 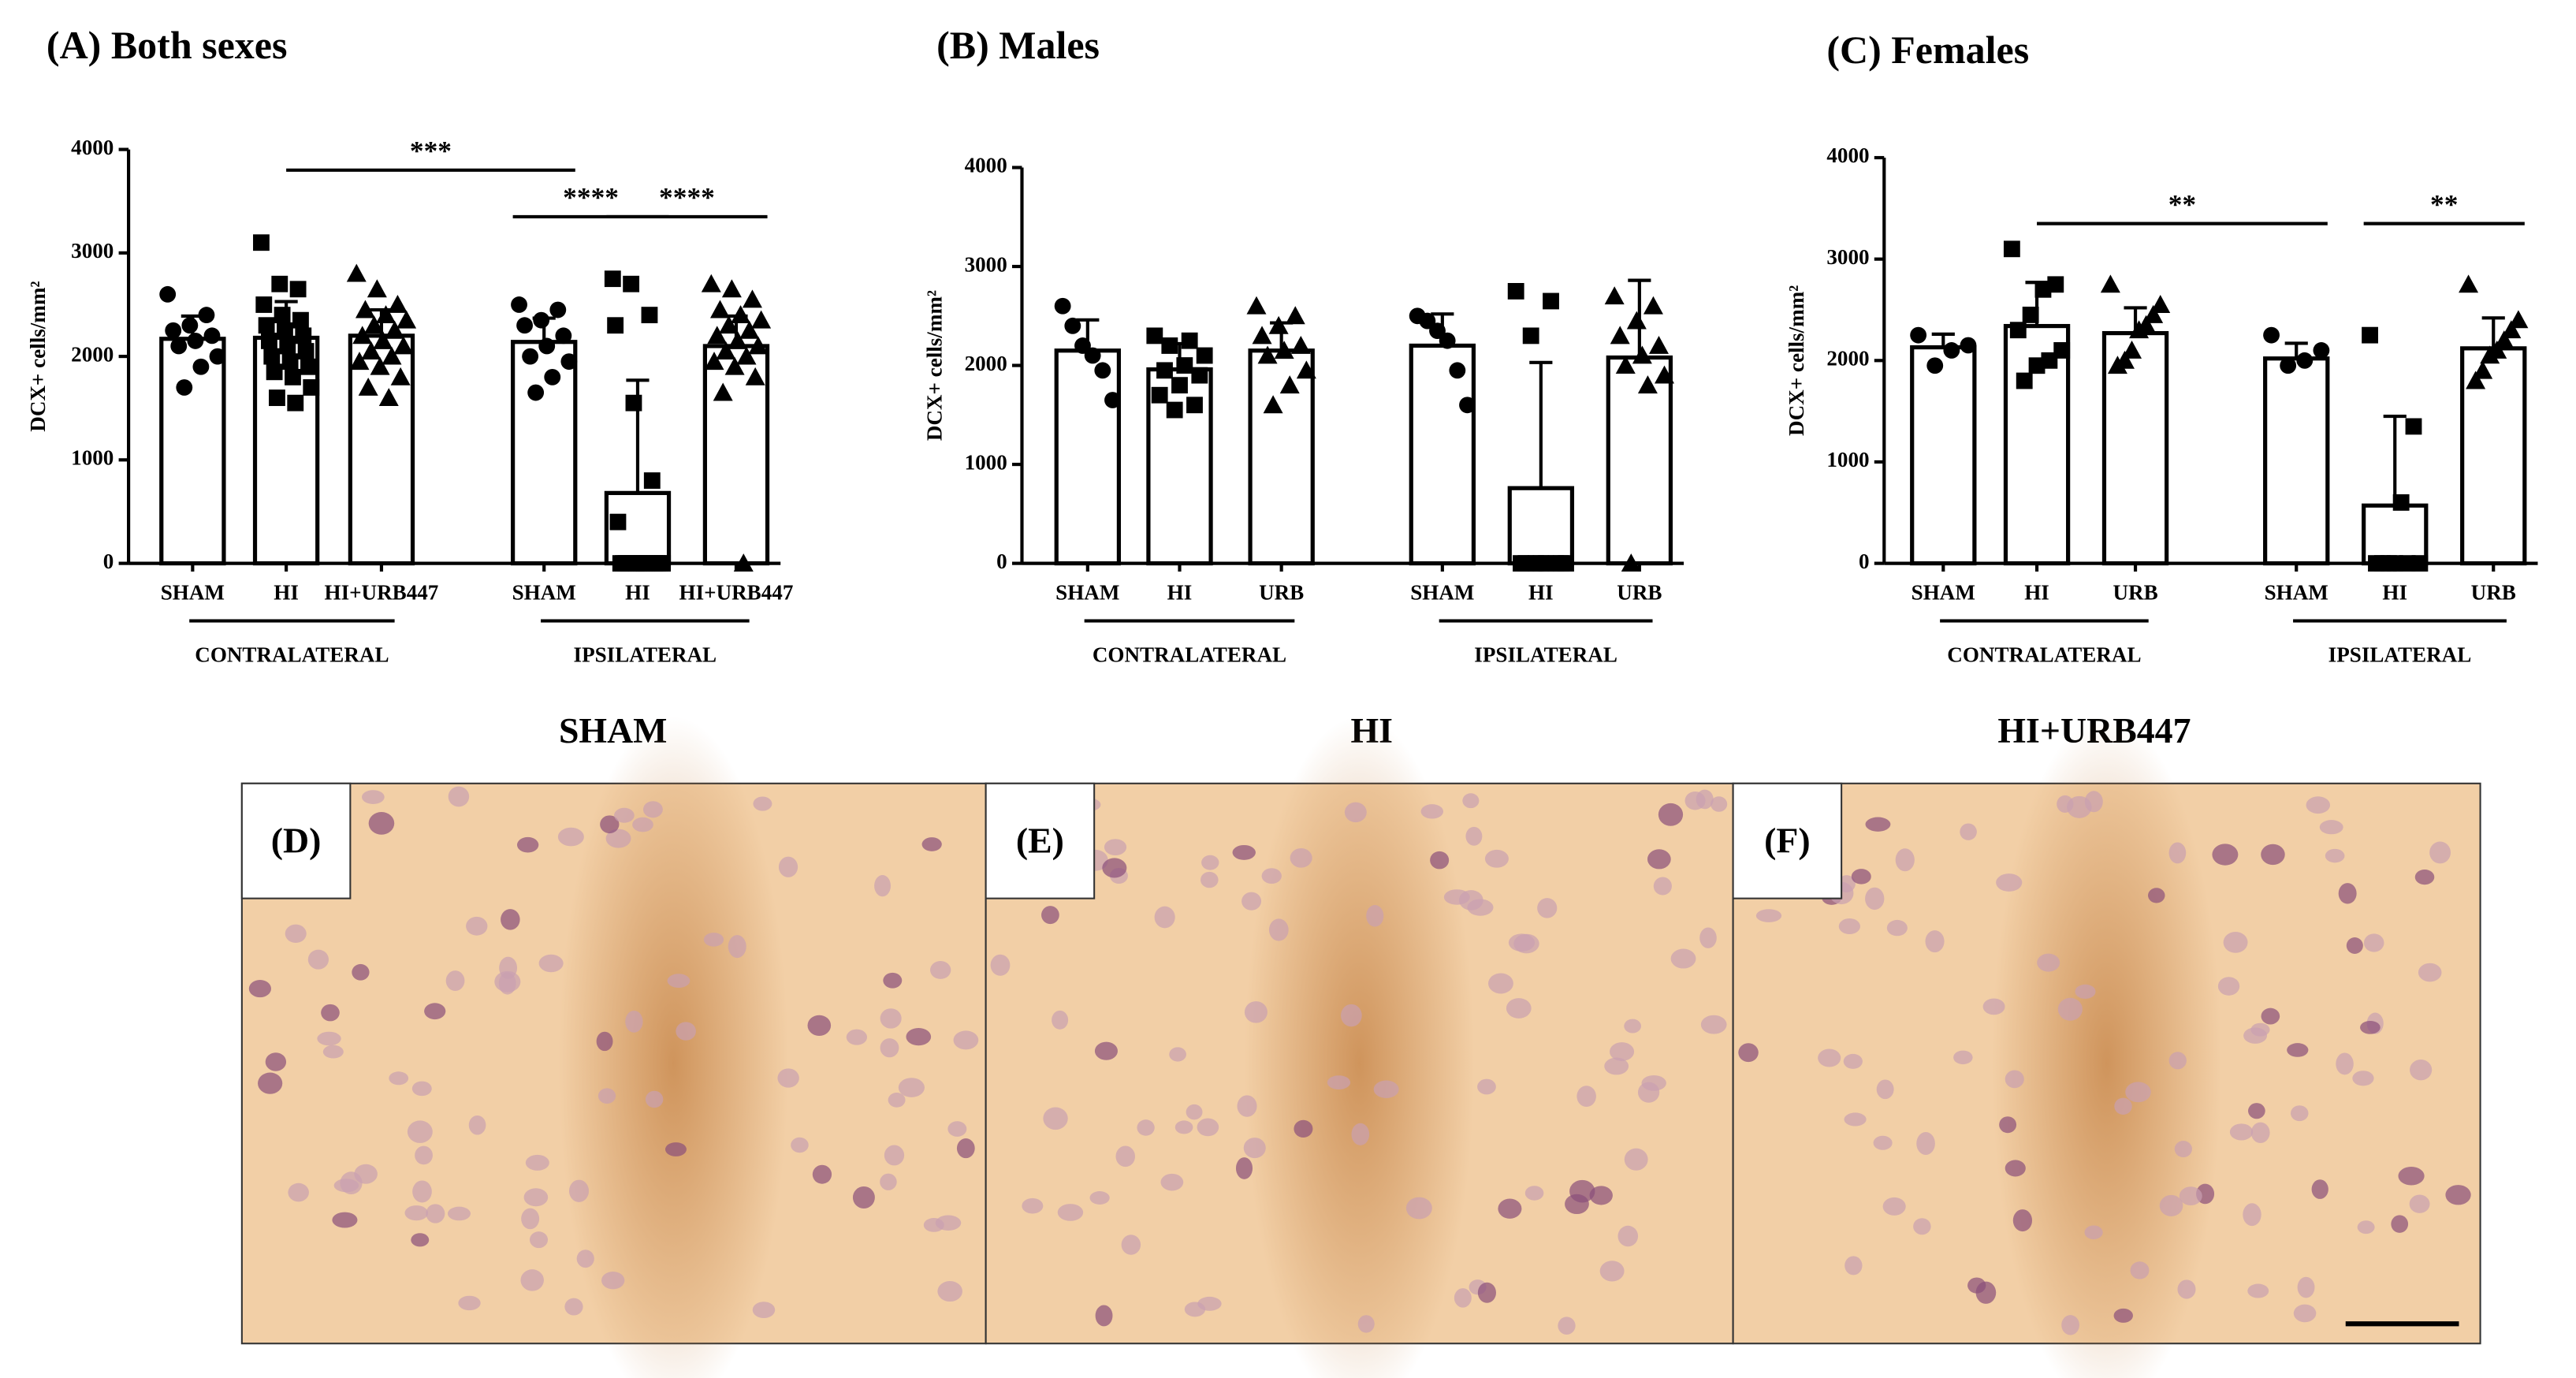 What do you see at coordinates (1847, 459) in the screenshot?
I see `y-tick-label: 1000` at bounding box center [1847, 459].